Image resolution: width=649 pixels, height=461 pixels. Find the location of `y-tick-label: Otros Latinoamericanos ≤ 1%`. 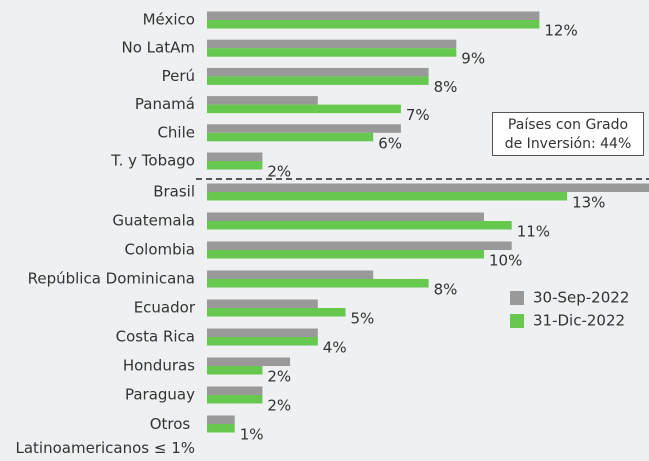

y-tick-label: Otros Latinoamericanos ≤ 1% is located at coordinates (106, 436).